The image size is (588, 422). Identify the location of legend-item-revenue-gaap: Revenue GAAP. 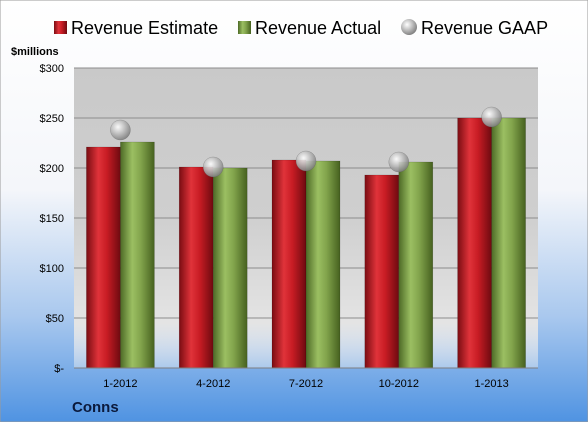
(474, 28).